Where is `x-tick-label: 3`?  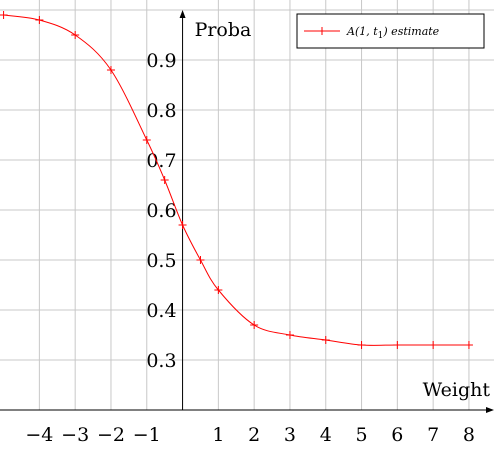 x-tick-label: 3 is located at coordinates (290, 434).